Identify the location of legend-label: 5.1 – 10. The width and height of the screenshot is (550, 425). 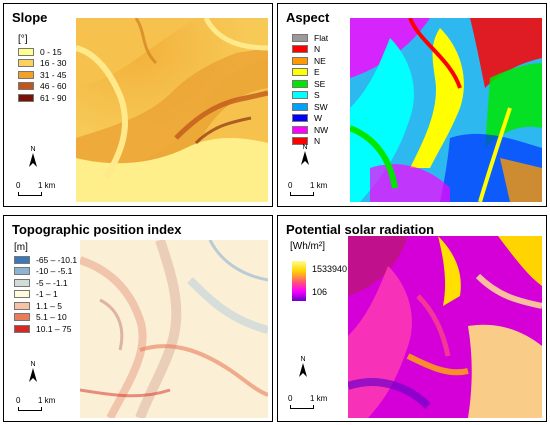
(51, 317).